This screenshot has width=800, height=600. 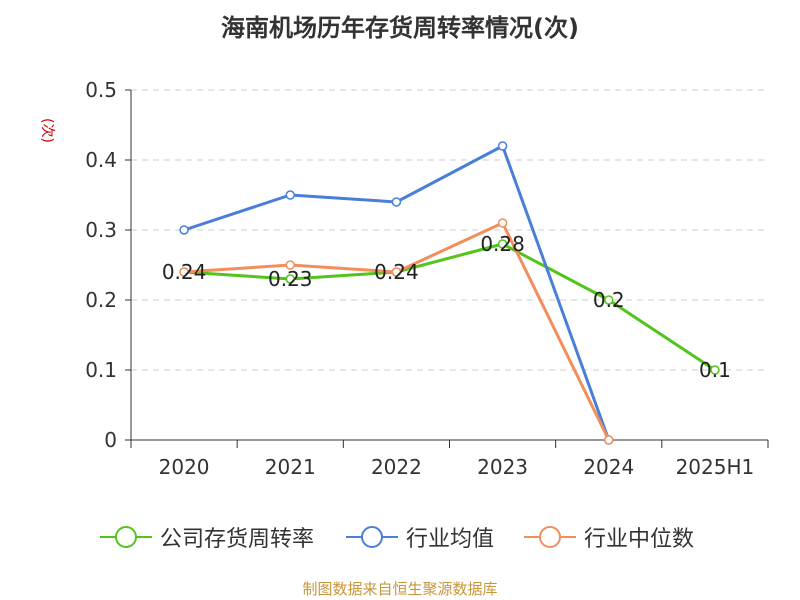 I want to click on legend-item-company: 公司存货周转率, so click(x=207, y=537).